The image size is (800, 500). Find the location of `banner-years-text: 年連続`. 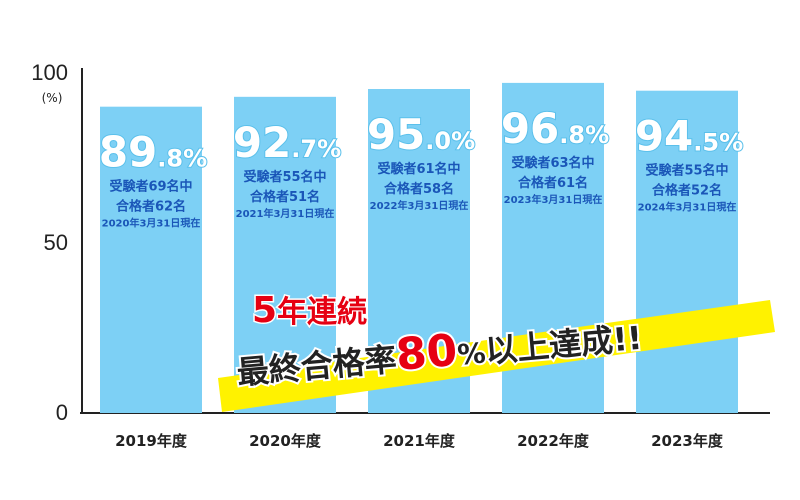

banner-years-text: 年連続 is located at coordinates (322, 312).